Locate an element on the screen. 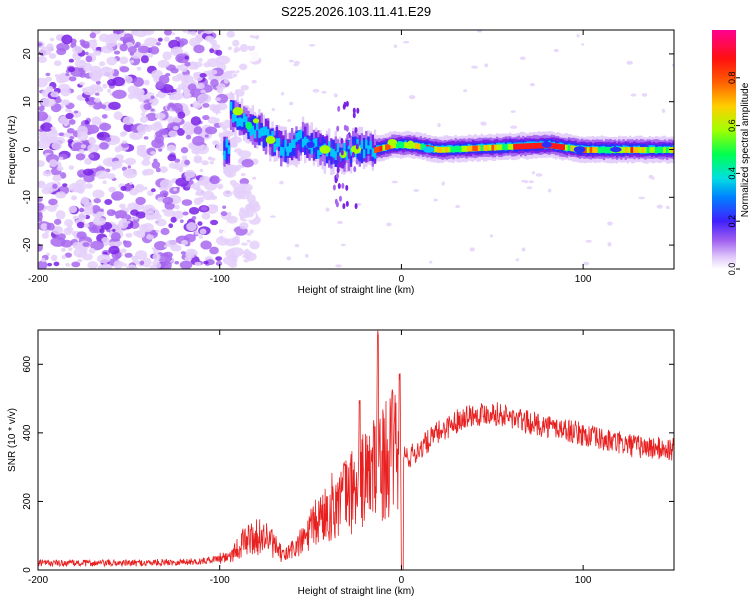  colorbar-tick-label: 0.8 is located at coordinates (732, 78).